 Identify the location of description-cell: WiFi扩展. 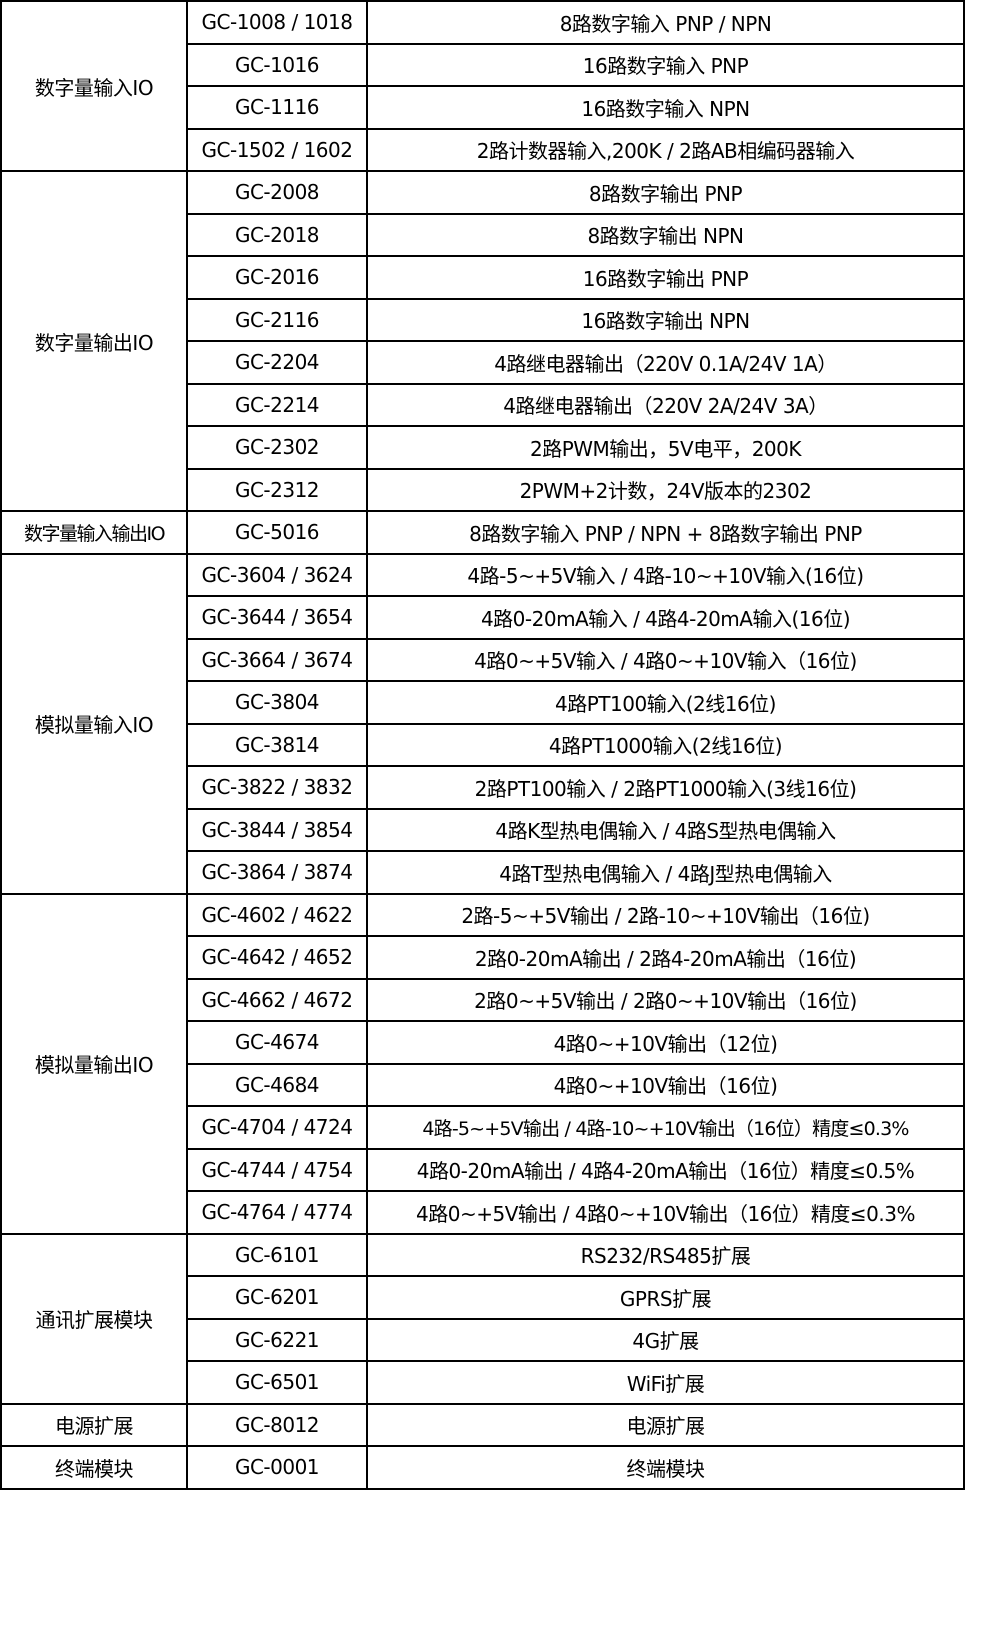
(665, 1382).